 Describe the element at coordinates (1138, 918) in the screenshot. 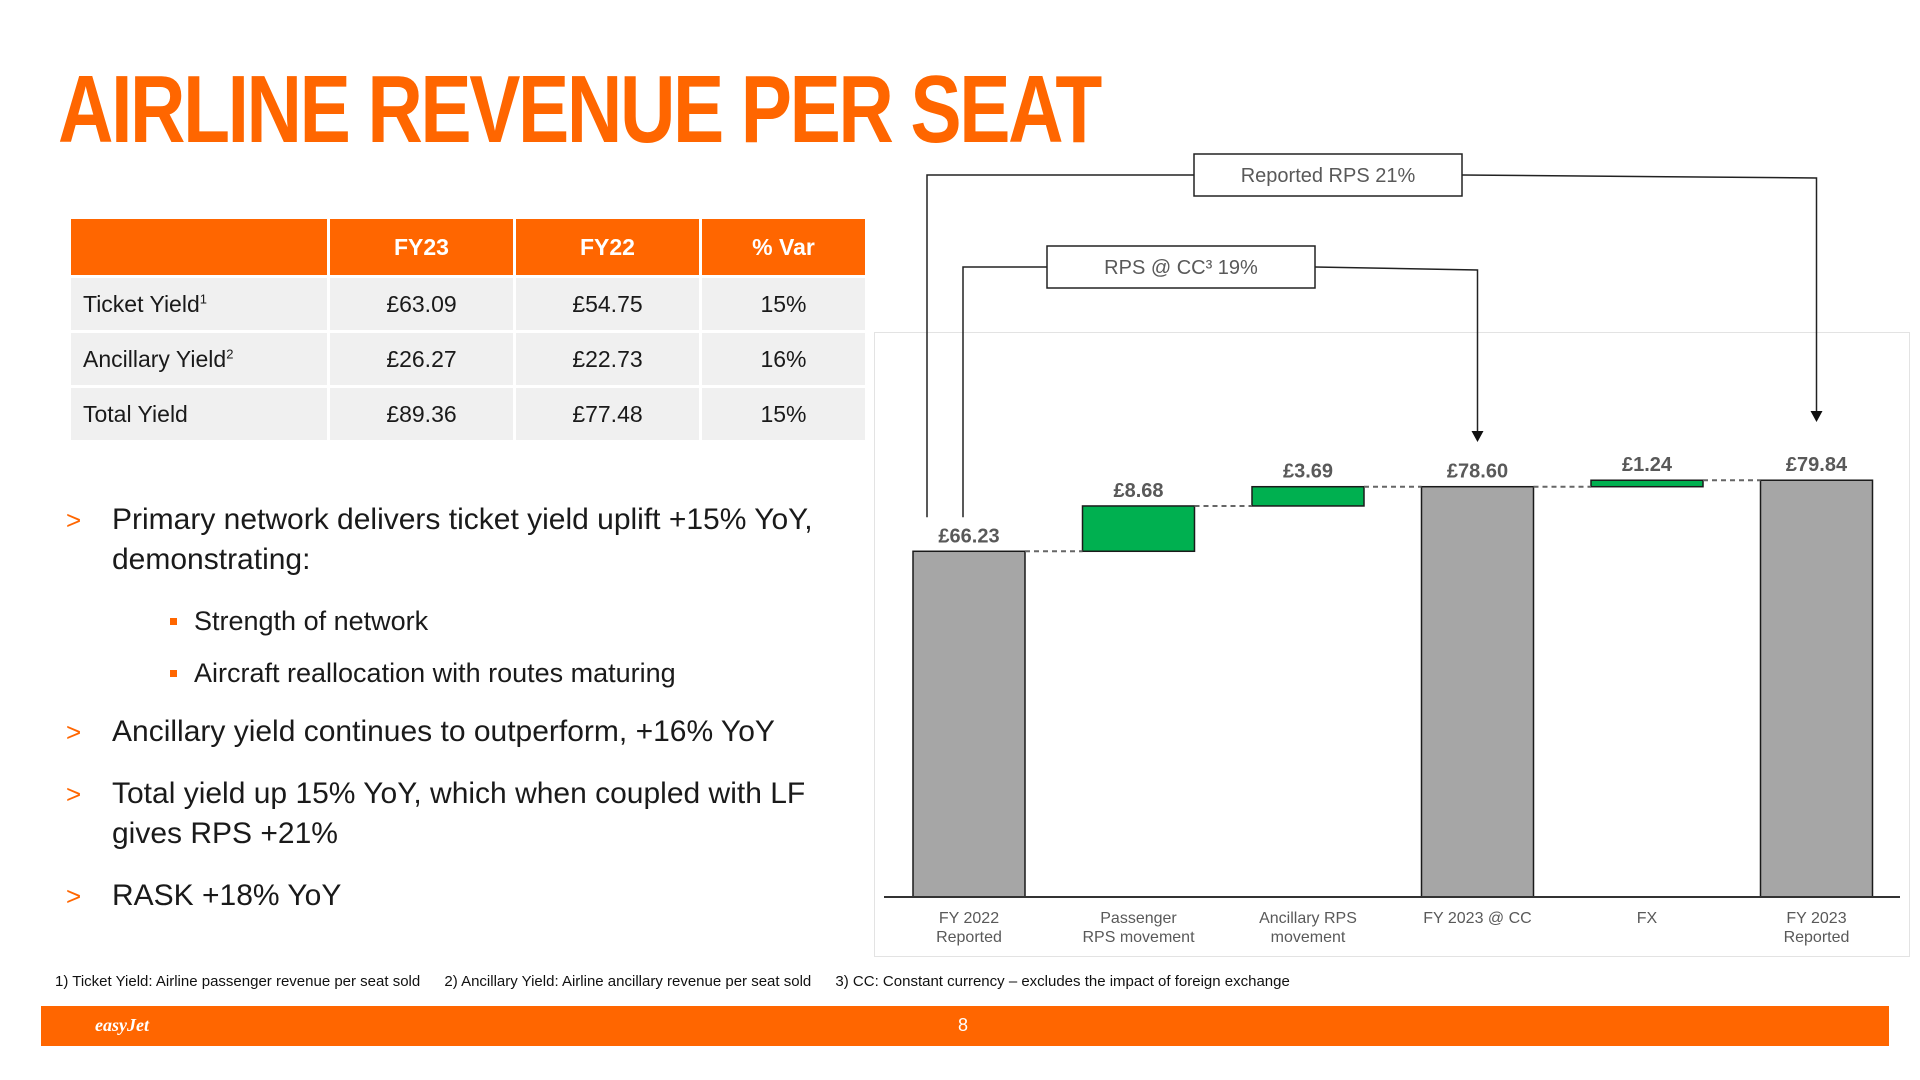

I see `x-tick-label: Passenger` at that location.